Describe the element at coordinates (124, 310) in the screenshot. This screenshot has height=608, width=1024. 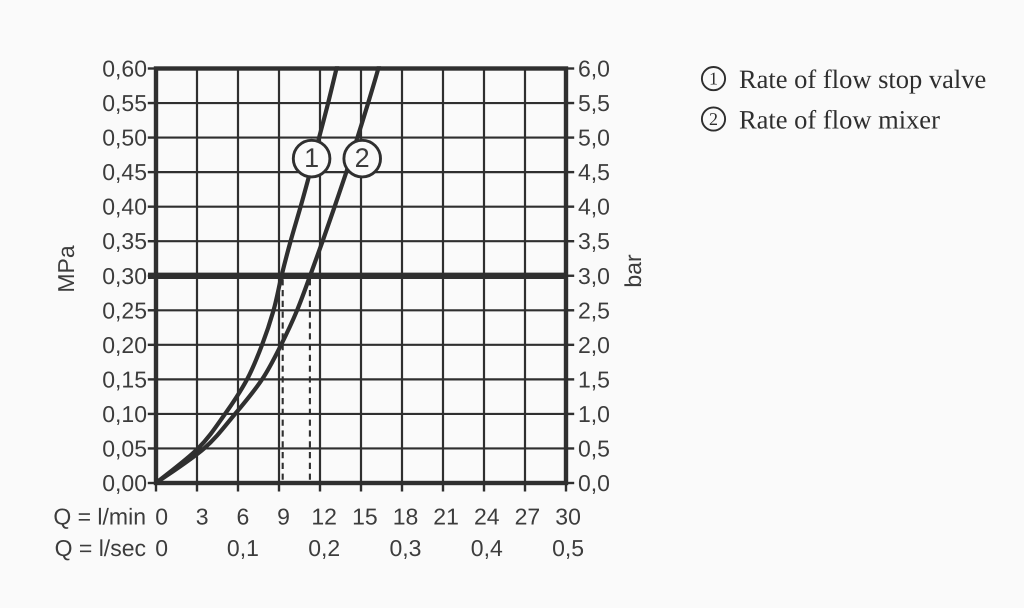
I see `svg-text: 0,25` at that location.